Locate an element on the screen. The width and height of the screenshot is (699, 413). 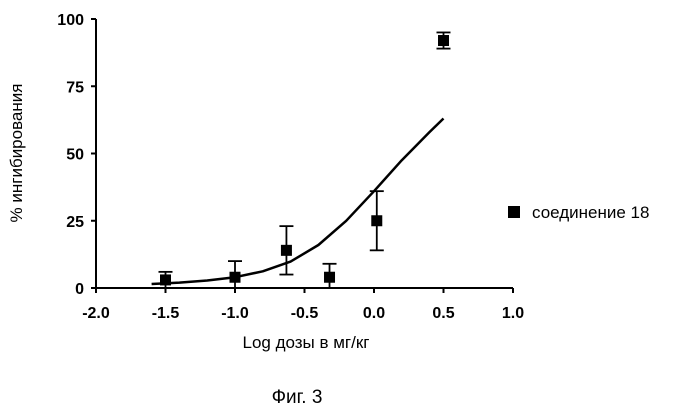
legend: соединение 18 is located at coordinates (578, 212).